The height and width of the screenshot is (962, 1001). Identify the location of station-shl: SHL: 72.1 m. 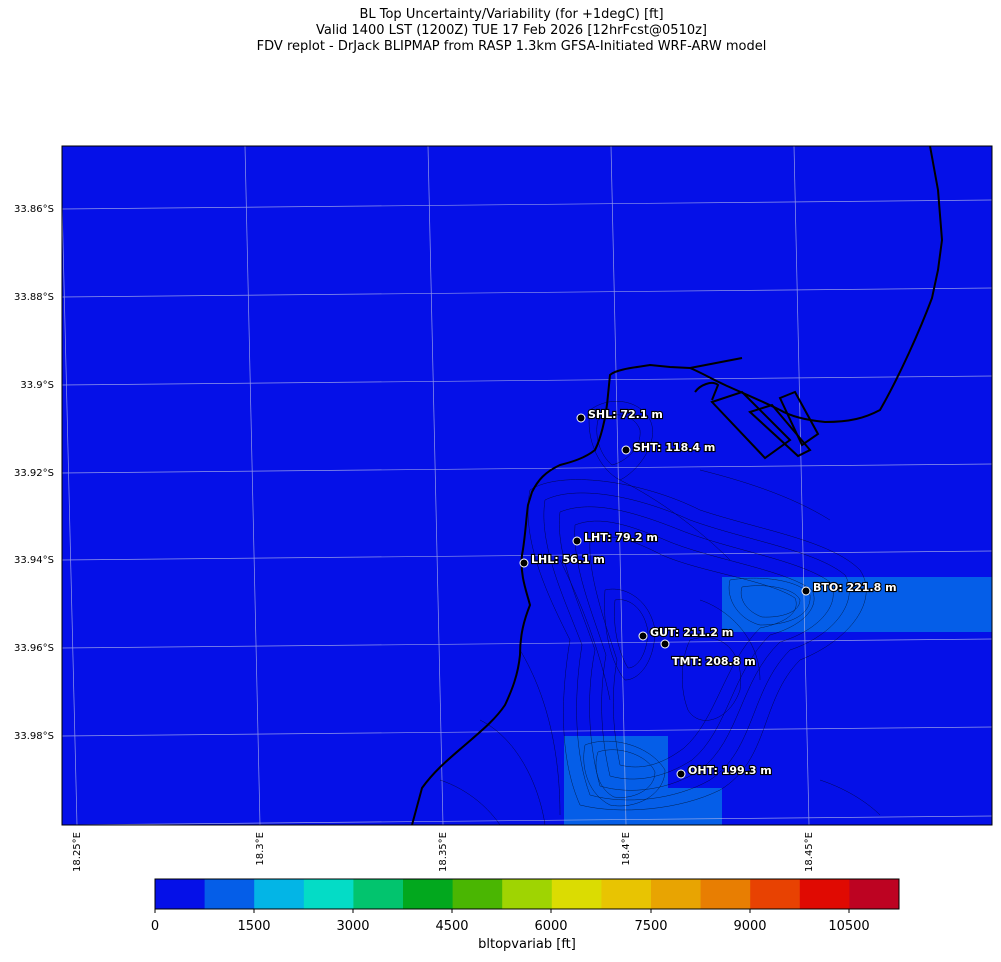
(620, 415).